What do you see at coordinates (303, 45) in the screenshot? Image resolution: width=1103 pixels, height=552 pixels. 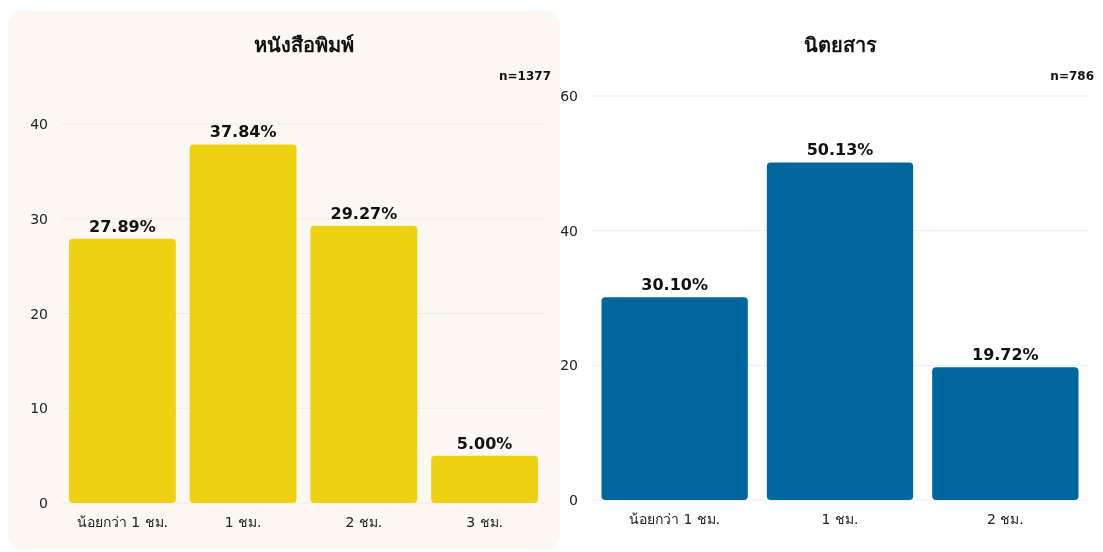 I see `chart-title: หนังสือพิมพ์` at bounding box center [303, 45].